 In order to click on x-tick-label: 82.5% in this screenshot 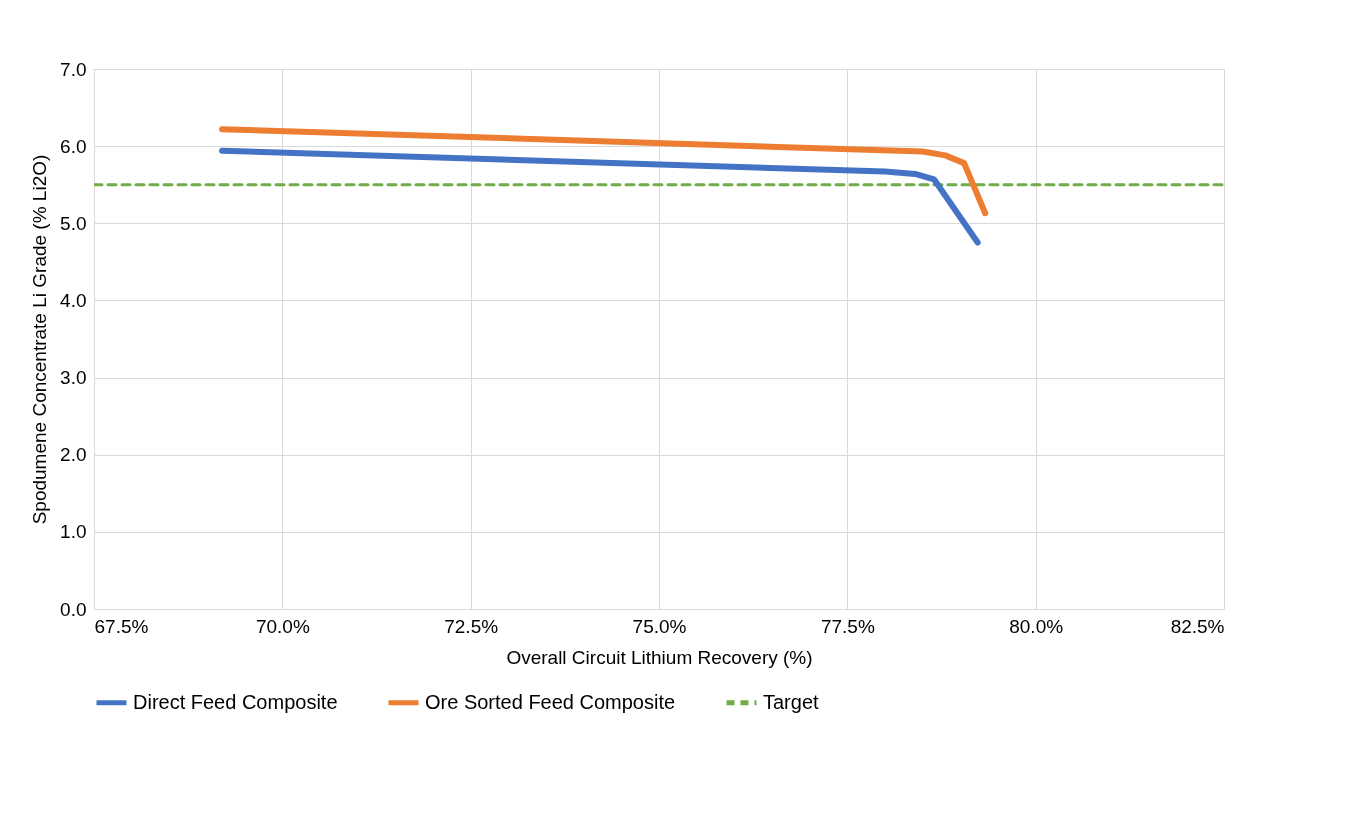, I will do `click(1197, 626)`.